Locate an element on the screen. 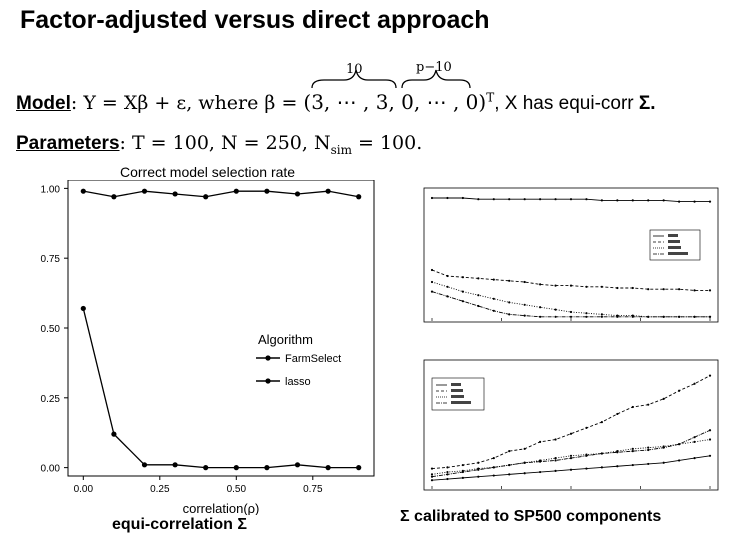 The width and height of the screenshot is (740, 535). left-chart-title: Correct model selection rate is located at coordinates (208, 172).